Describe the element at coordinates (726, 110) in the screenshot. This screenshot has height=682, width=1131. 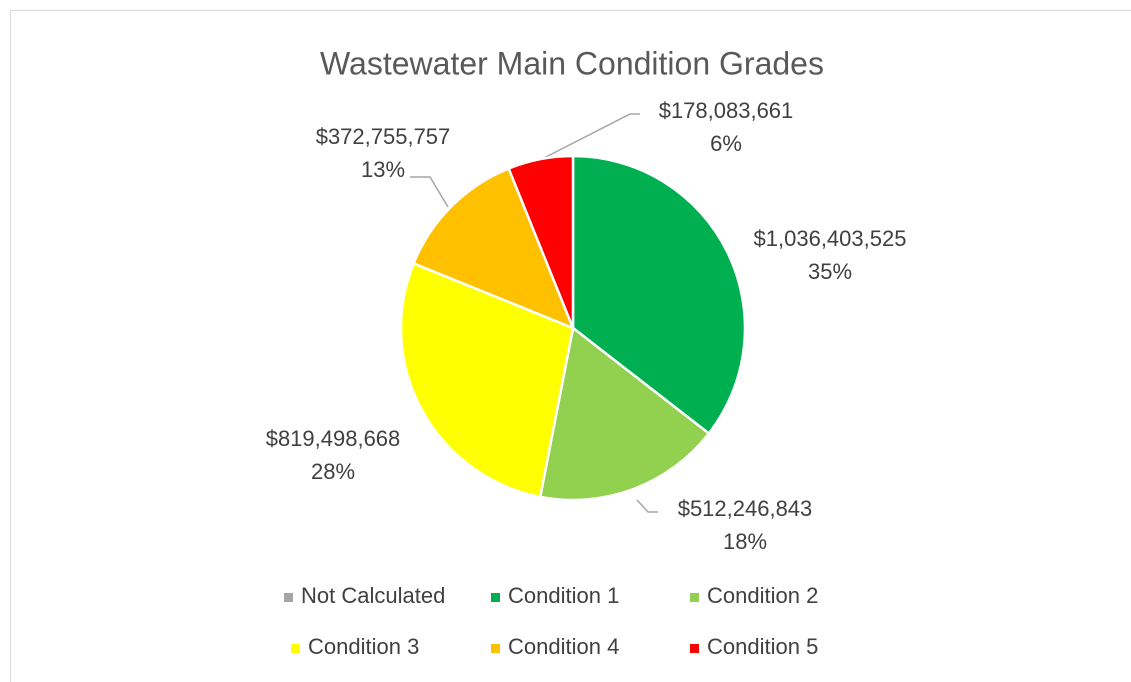
I see `data-label: $178,083,661` at that location.